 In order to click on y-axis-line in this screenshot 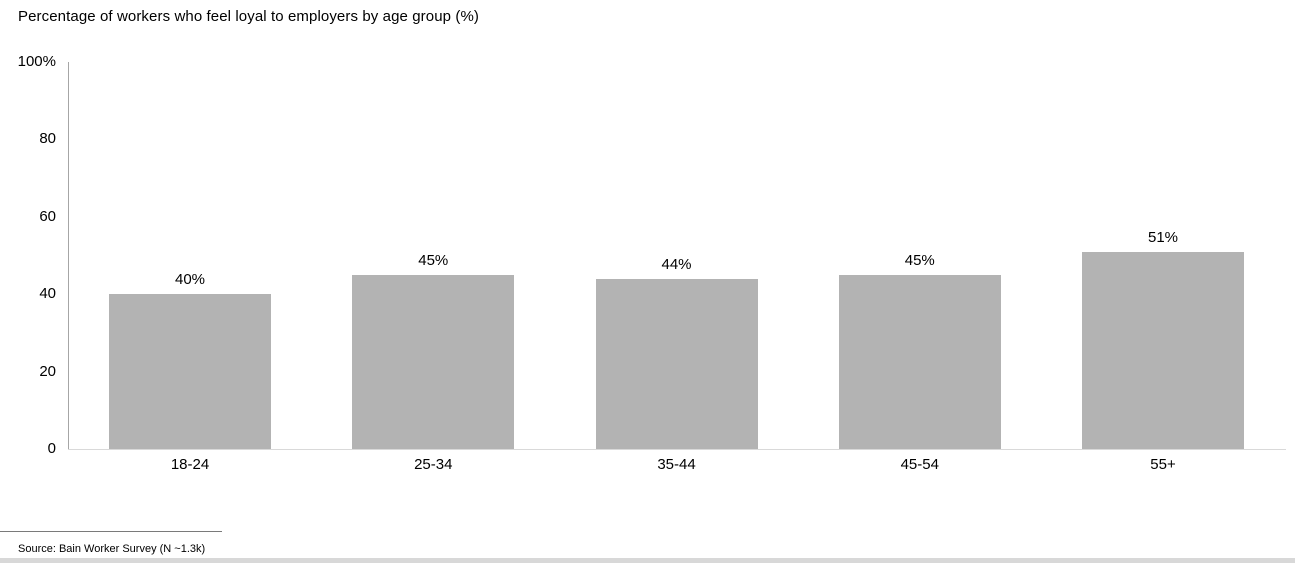, I will do `click(68, 256)`.